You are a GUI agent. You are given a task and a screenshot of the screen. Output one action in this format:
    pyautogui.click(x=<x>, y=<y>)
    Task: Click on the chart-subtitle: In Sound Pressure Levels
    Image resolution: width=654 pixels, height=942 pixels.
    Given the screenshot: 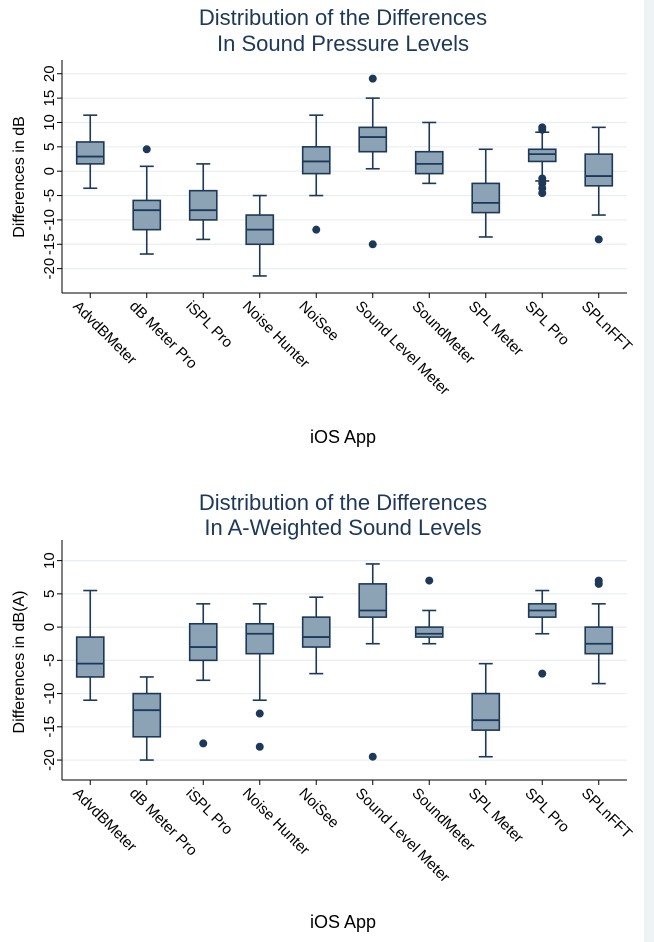 What is the action you would take?
    pyautogui.click(x=343, y=43)
    